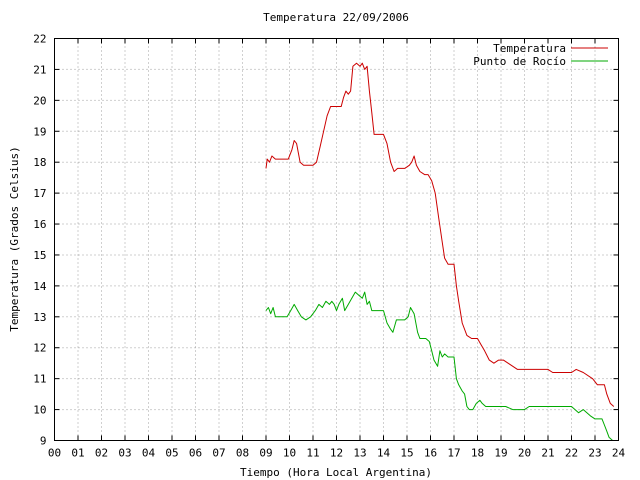 The height and width of the screenshot is (480, 640). Describe the element at coordinates (529, 48) in the screenshot. I see `legend-label-temperatura: Temperatura` at that location.